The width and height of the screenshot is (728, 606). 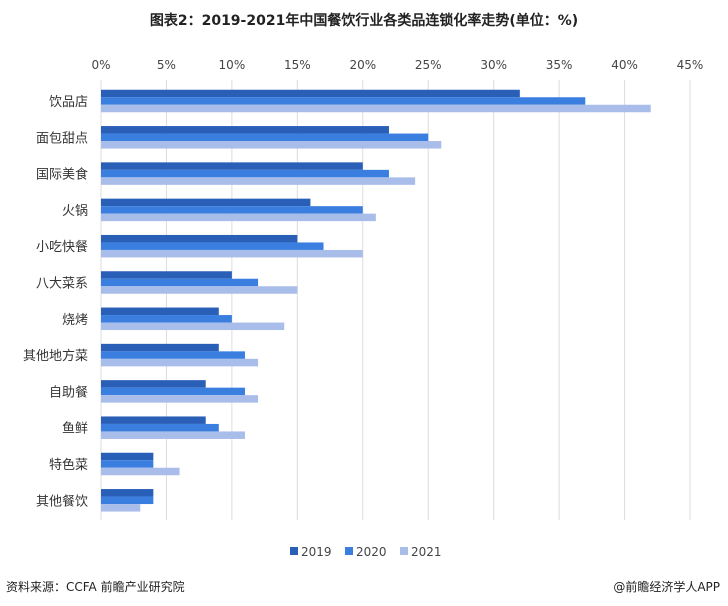 I want to click on category-label: 国际美食, so click(x=62, y=175).